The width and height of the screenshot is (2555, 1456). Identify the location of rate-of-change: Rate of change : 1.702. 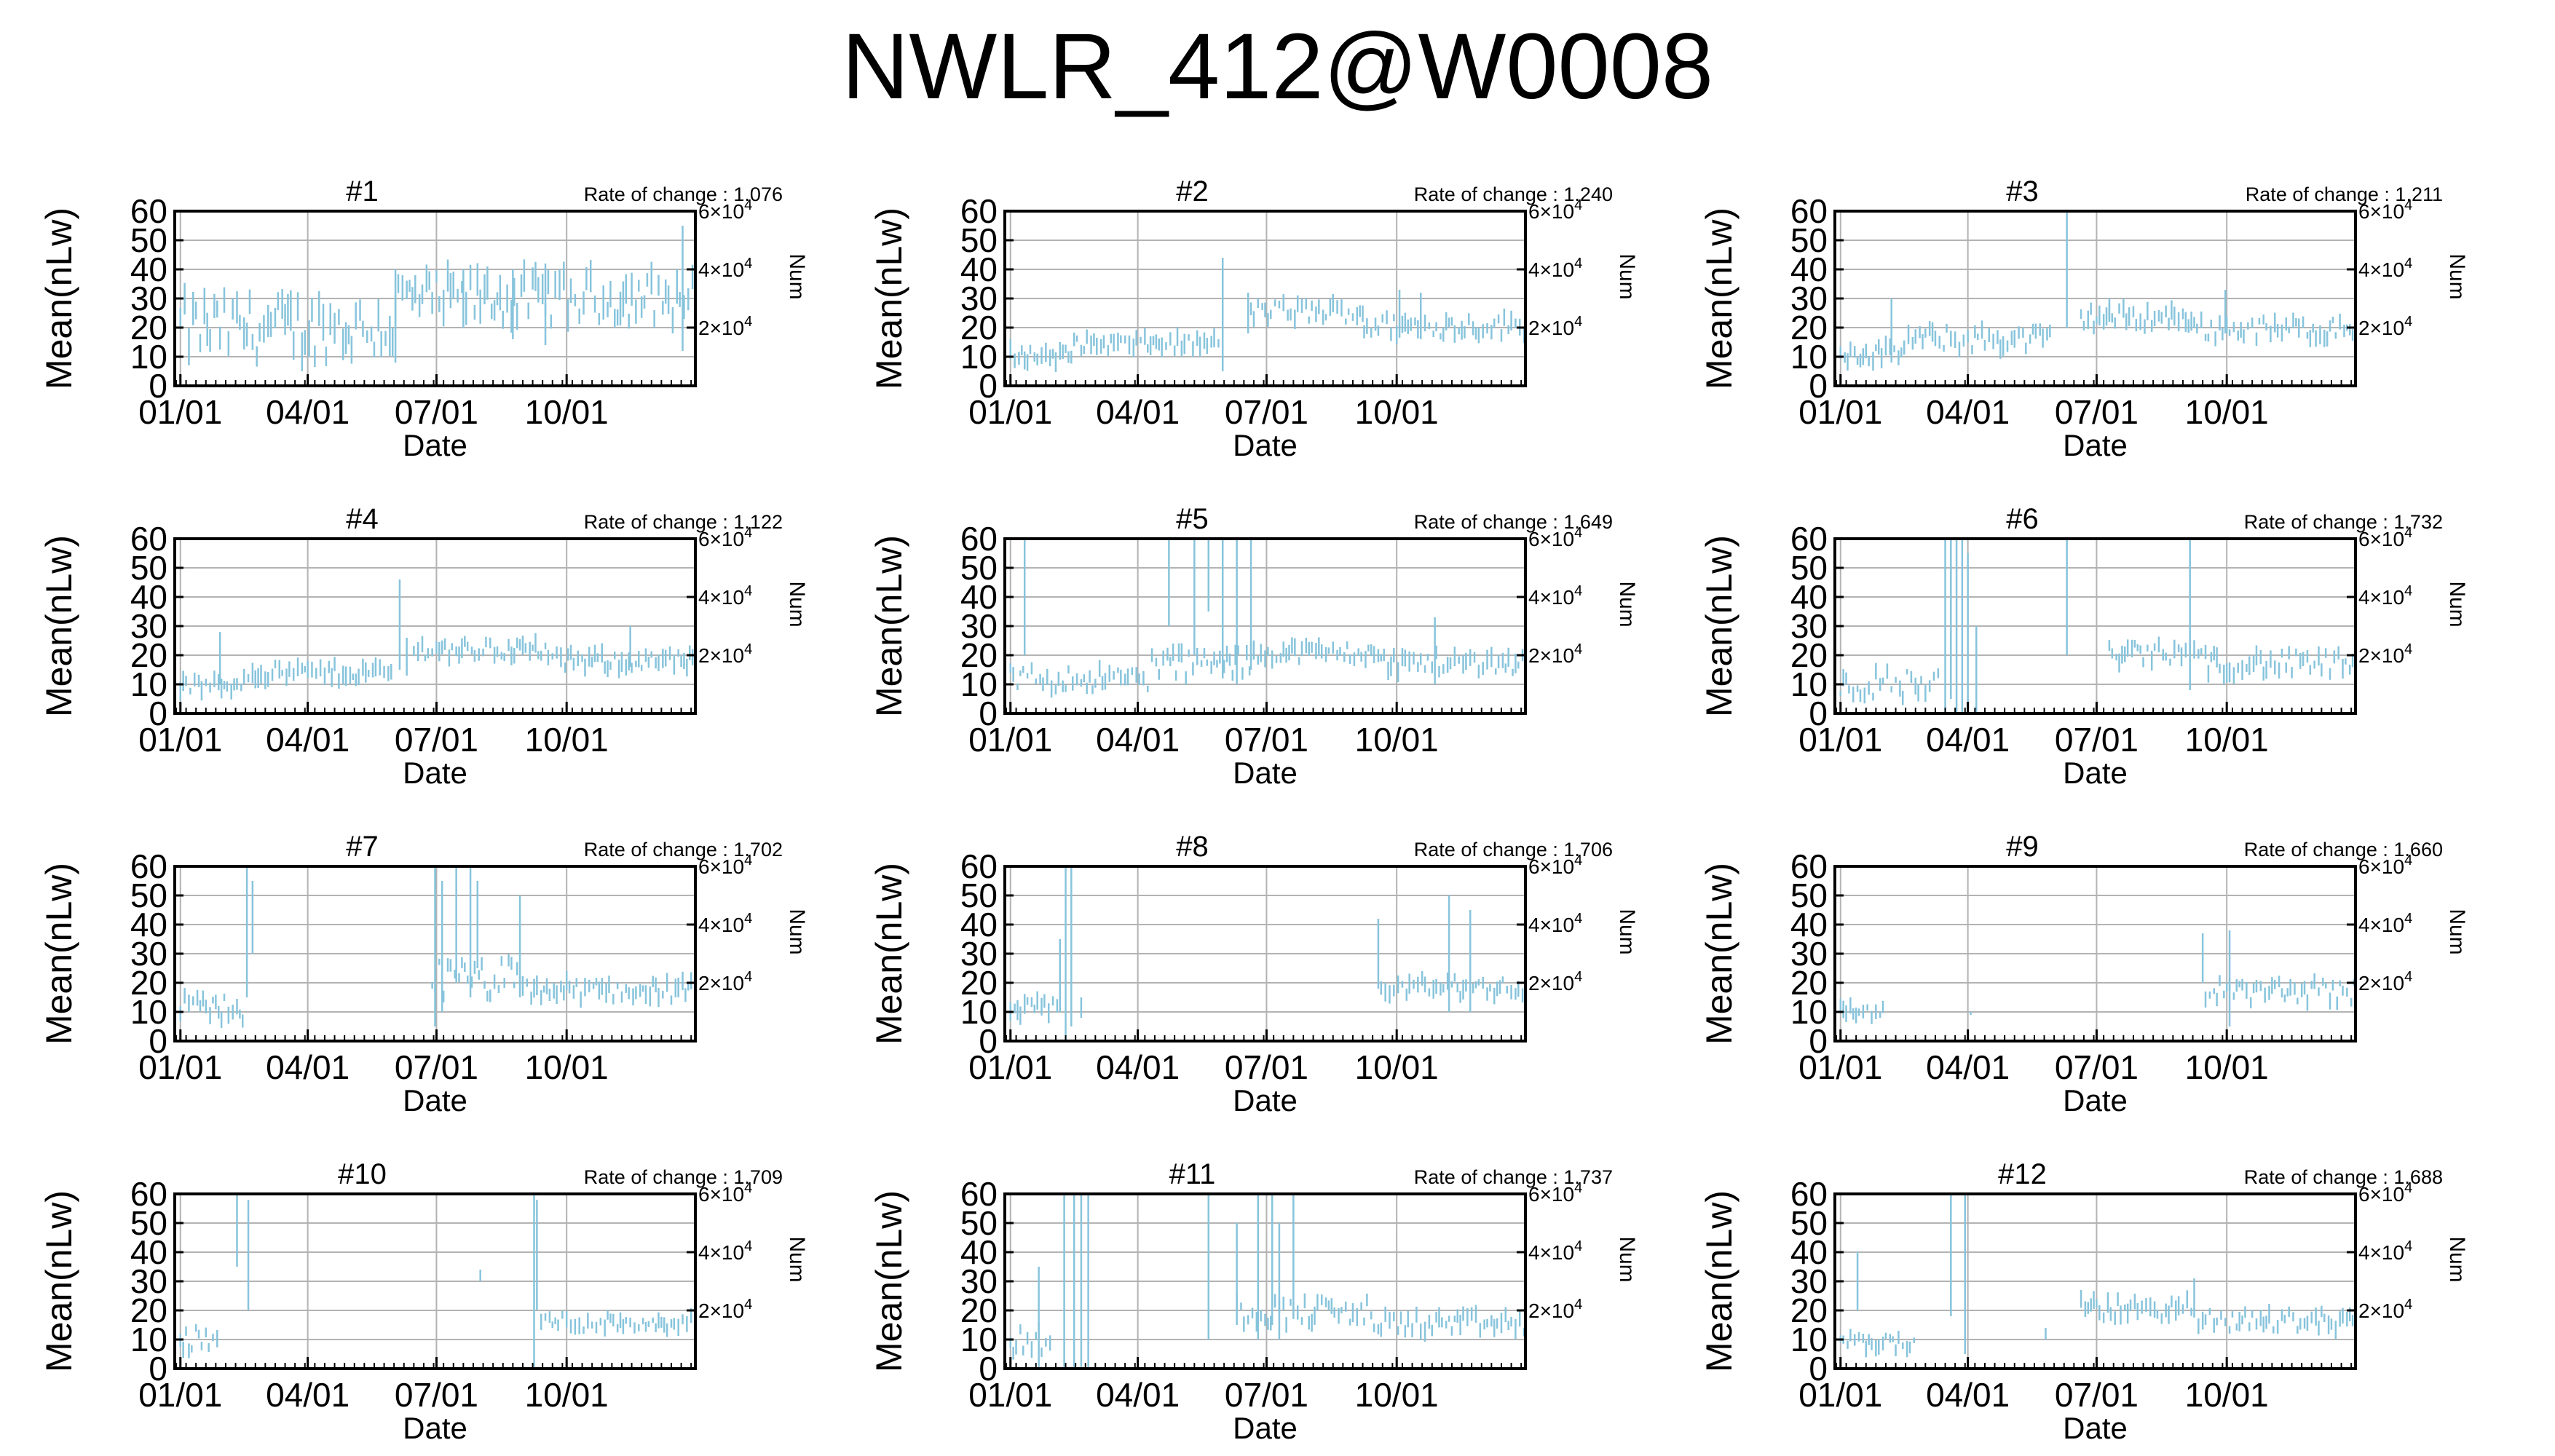
(683, 849).